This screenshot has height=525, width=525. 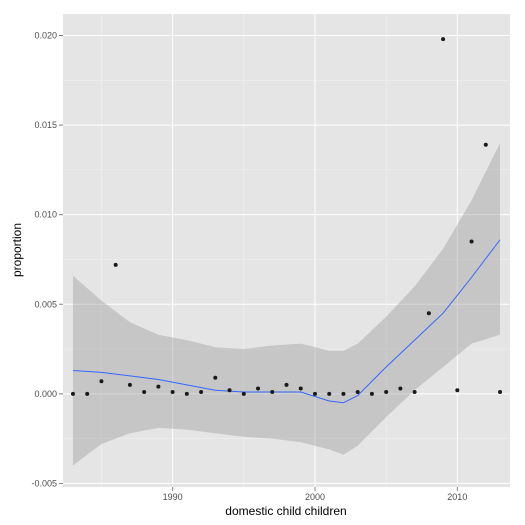 What do you see at coordinates (457, 497) in the screenshot?
I see `x-tick-label: 2010` at bounding box center [457, 497].